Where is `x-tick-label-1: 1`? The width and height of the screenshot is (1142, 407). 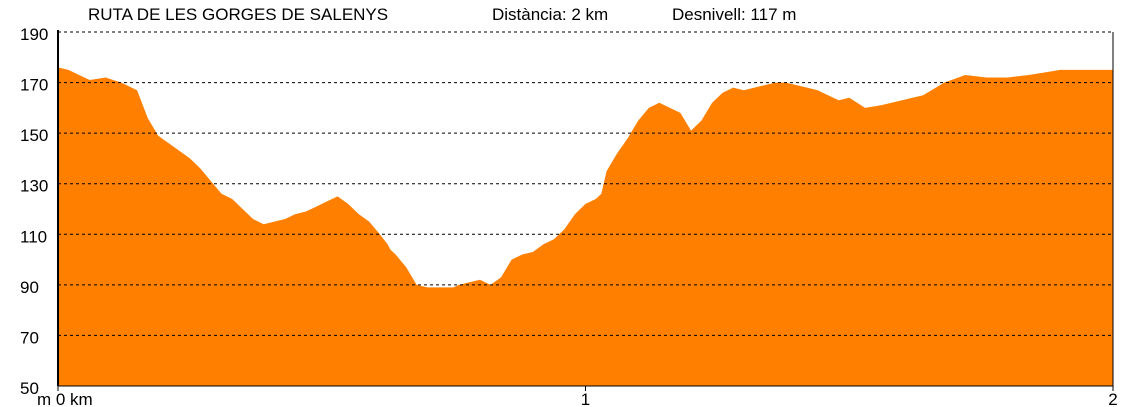
x-tick-label-1: 1 is located at coordinates (585, 398).